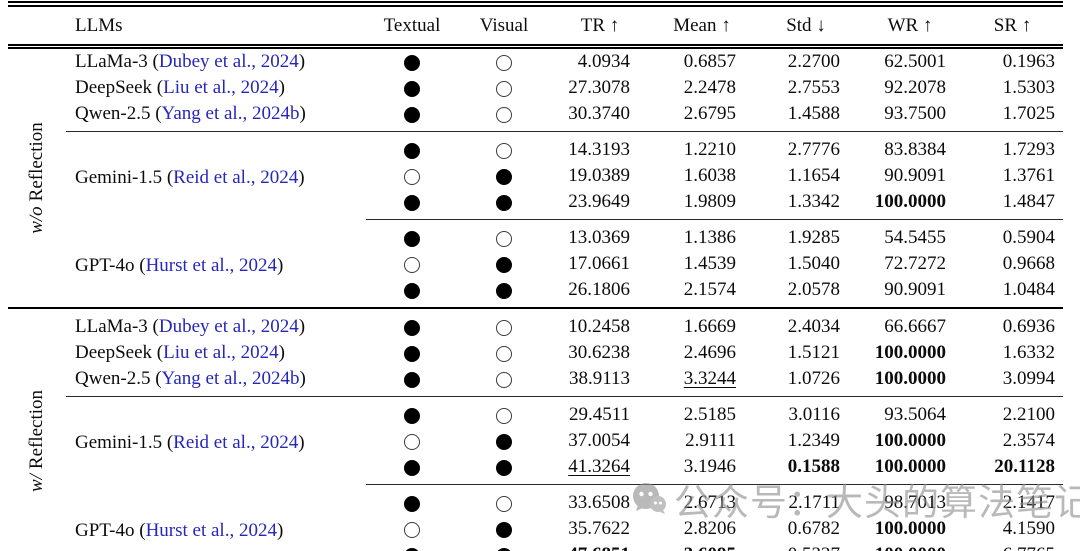  What do you see at coordinates (1028, 61) in the screenshot?
I see `cell-sr: 0.1963` at bounding box center [1028, 61].